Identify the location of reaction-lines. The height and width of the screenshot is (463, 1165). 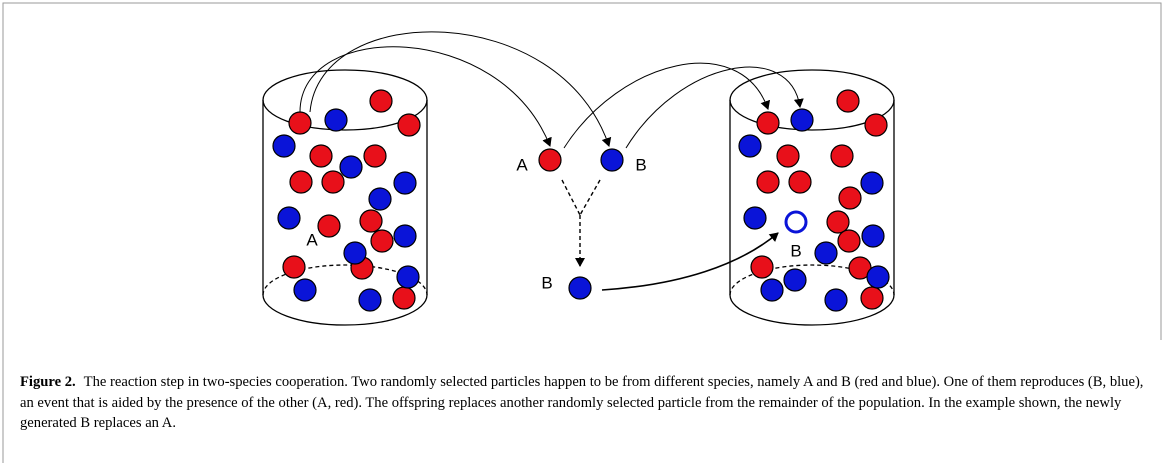
(581, 223).